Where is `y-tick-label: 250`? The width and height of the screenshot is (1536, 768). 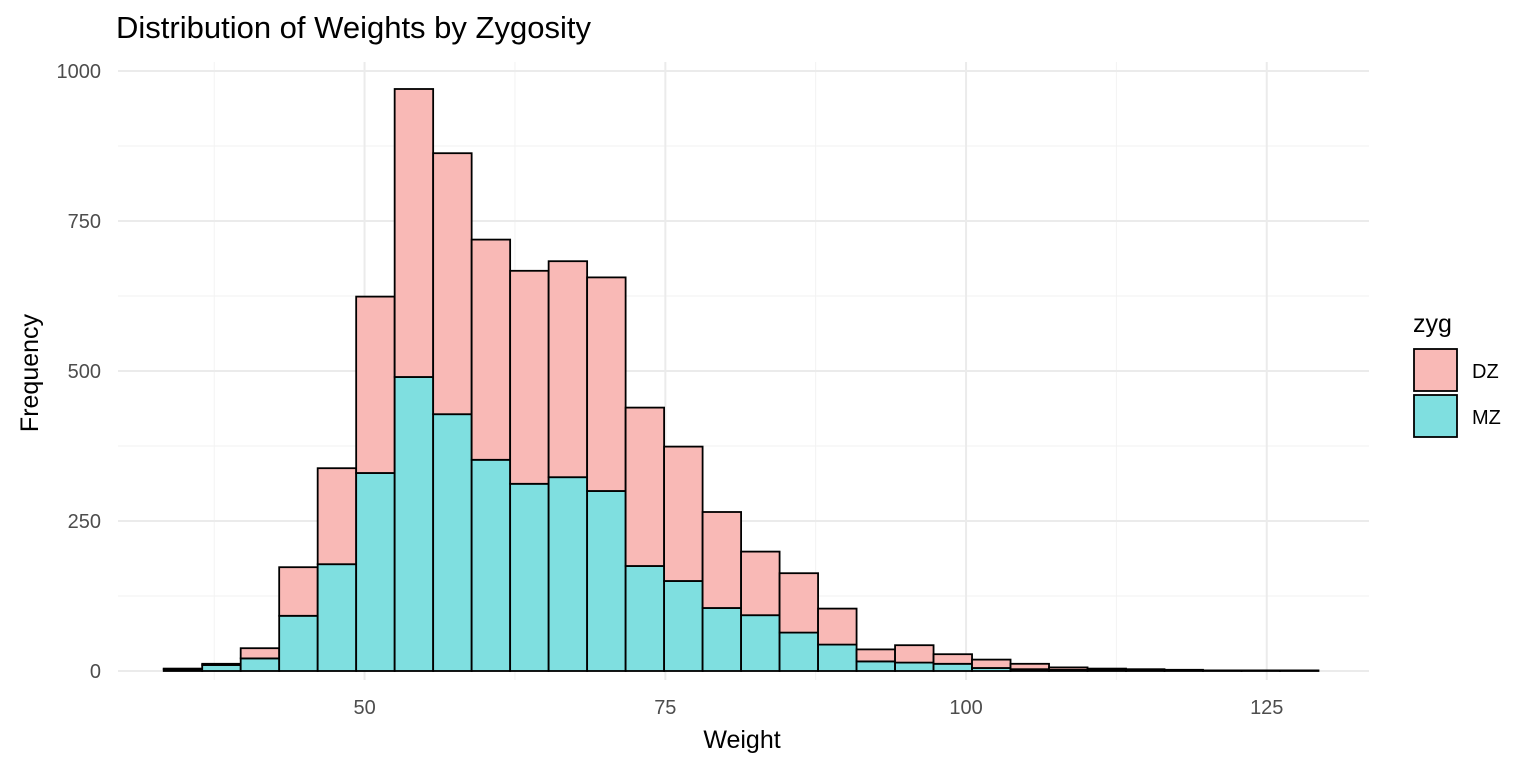 y-tick-label: 250 is located at coordinates (84, 522).